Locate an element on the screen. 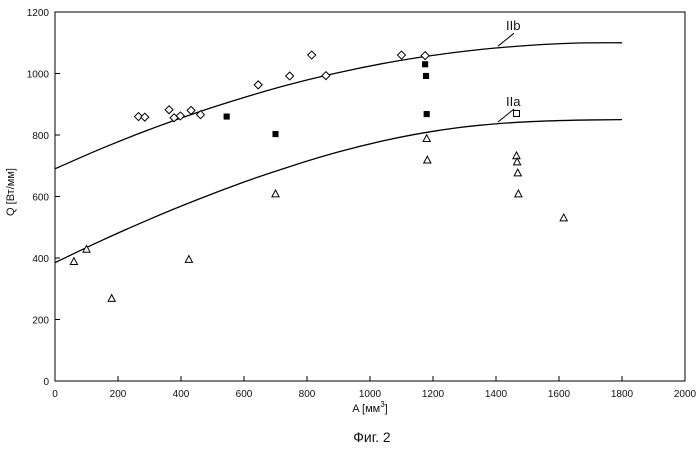 The height and width of the screenshot is (452, 700). x-axis-label: A [мм3] is located at coordinates (369, 407).